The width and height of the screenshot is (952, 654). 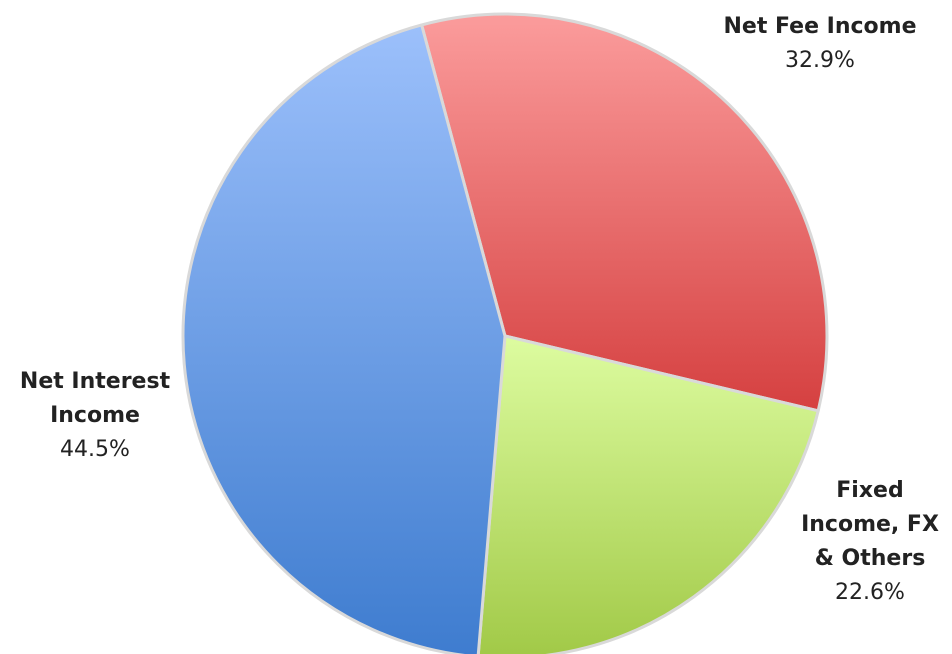 I want to click on slice-label-net-fee-income: Net Fee Income, so click(x=820, y=26).